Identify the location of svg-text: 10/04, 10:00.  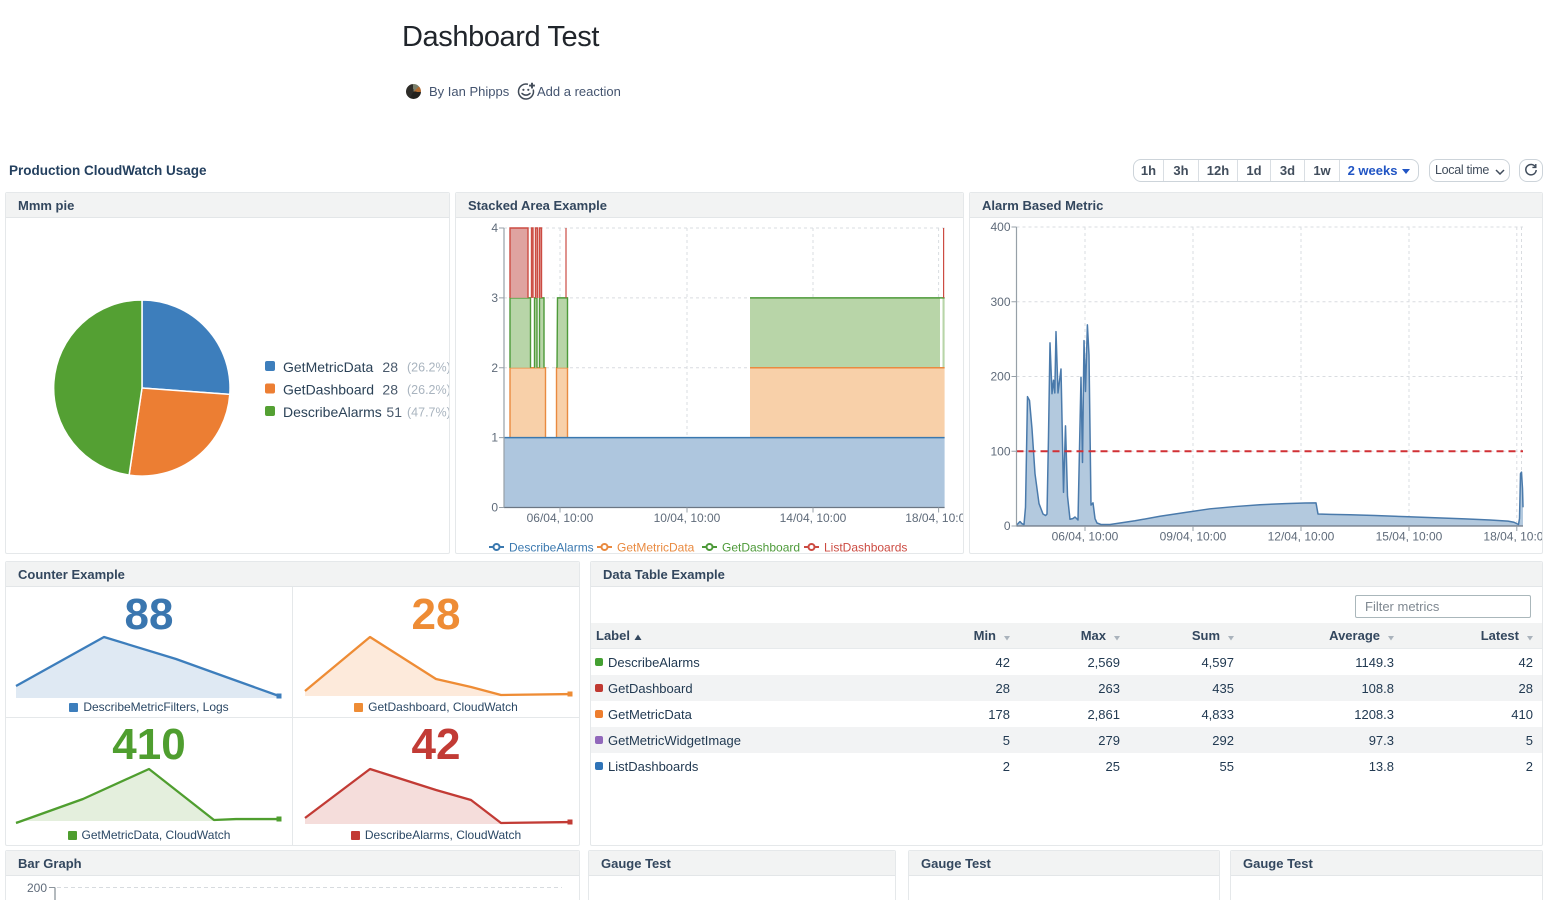
(687, 518).